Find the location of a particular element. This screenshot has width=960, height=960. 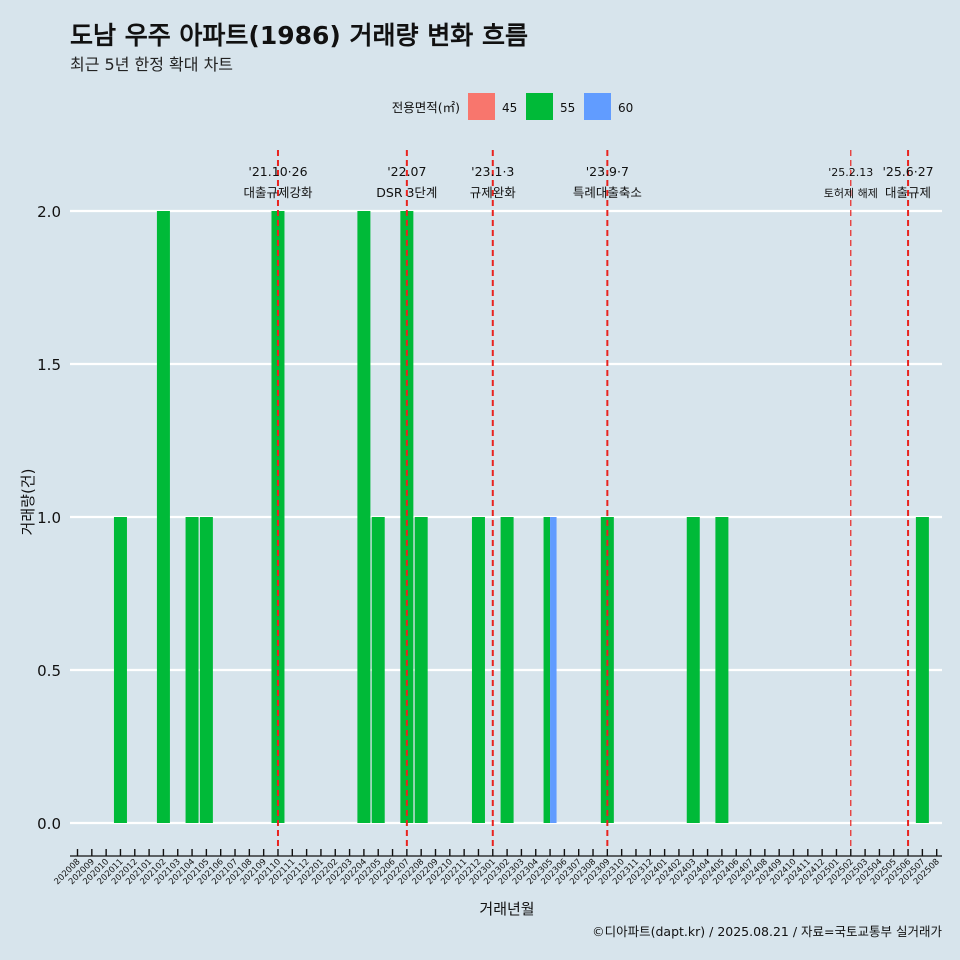

legend-label: 45 is located at coordinates (509, 108).